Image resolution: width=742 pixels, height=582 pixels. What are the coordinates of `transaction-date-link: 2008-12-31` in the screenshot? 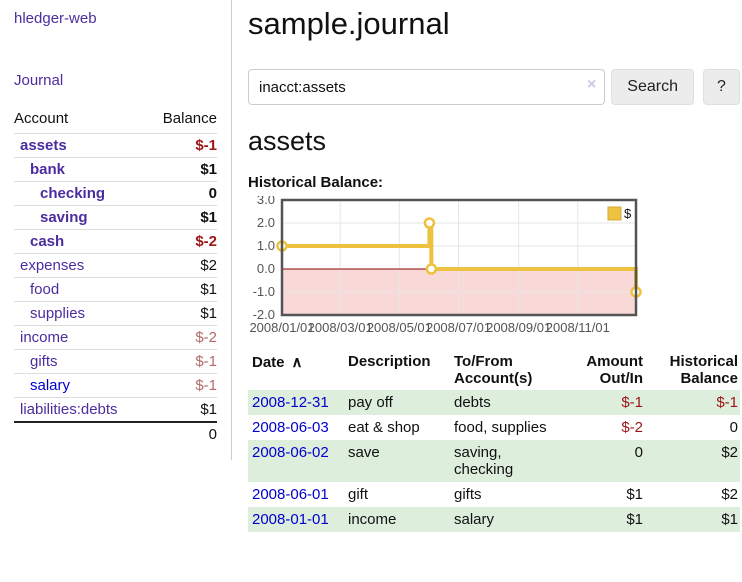 It's located at (290, 402).